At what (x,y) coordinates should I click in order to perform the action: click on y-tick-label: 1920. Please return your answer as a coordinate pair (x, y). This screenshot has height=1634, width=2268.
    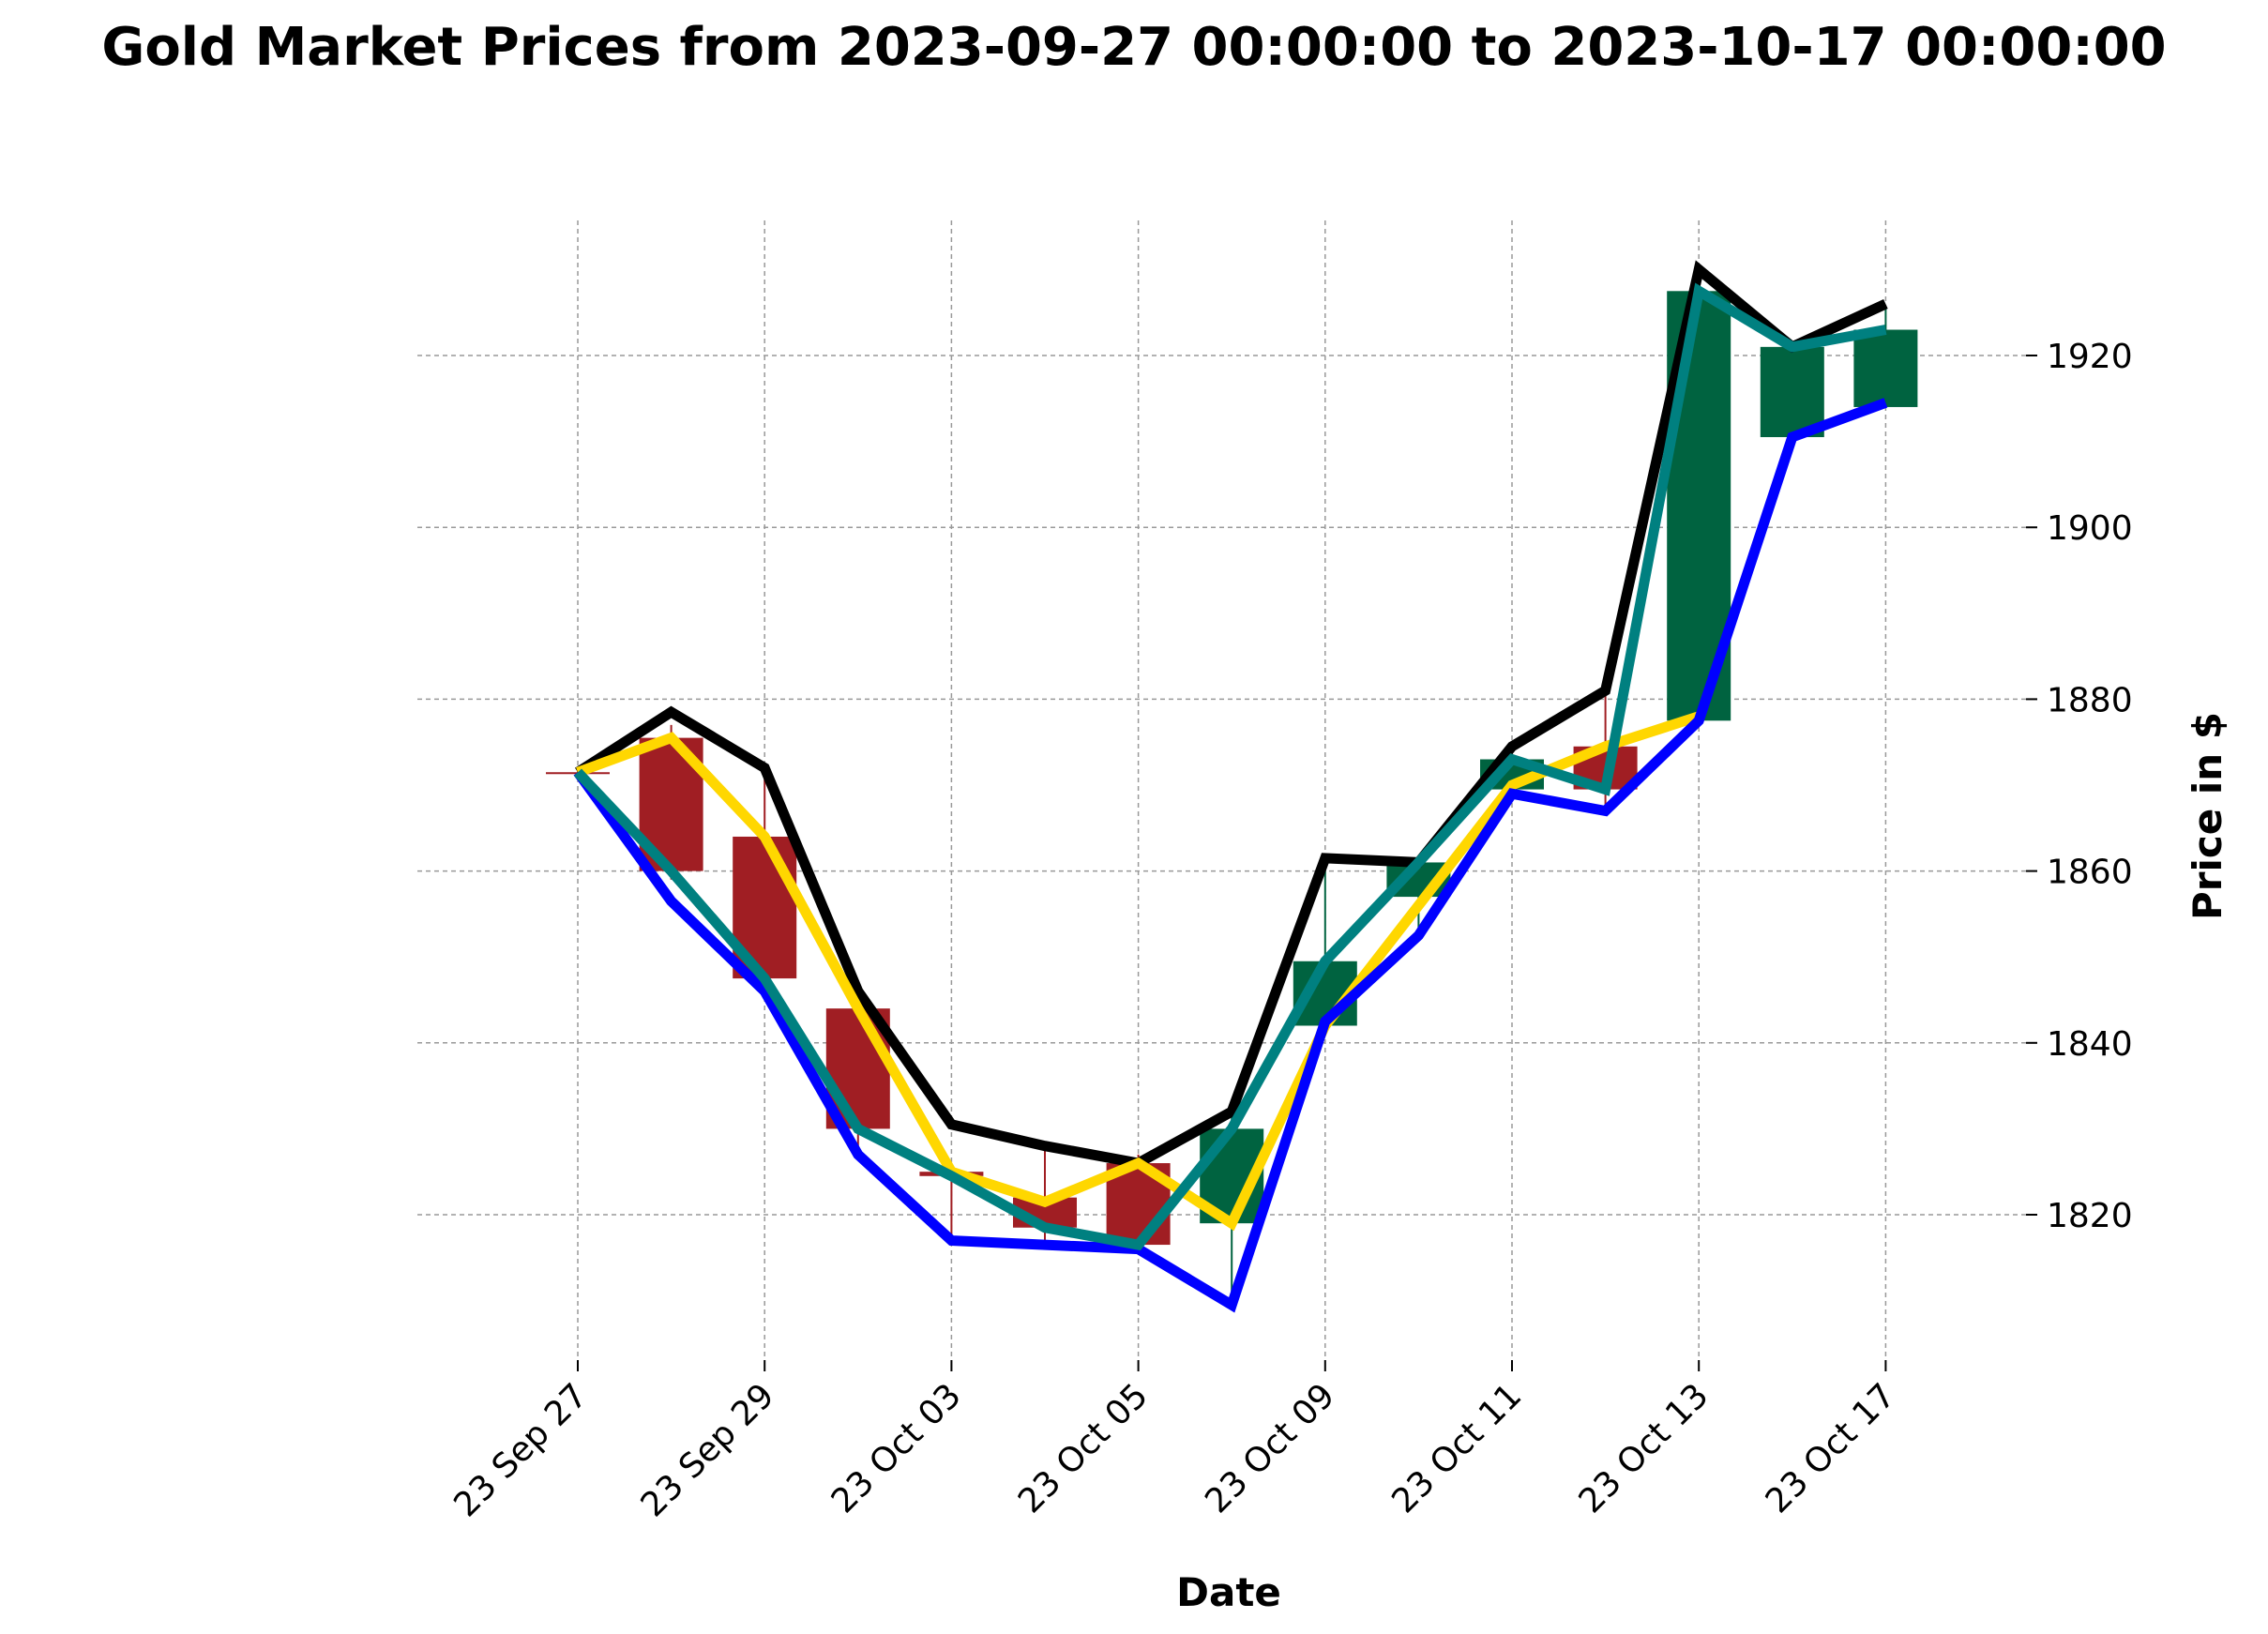
    Looking at the image, I should click on (2090, 357).